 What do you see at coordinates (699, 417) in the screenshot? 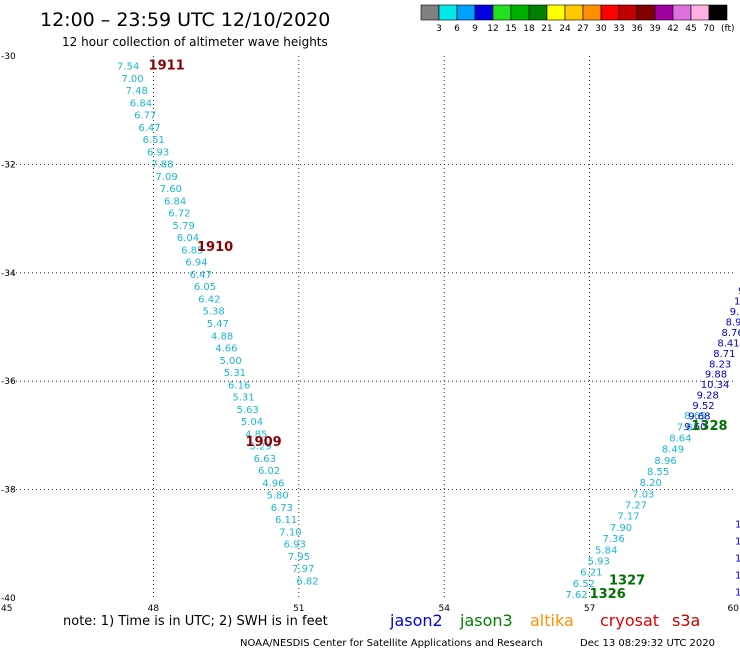
I see `wave-height-value: 9.68` at bounding box center [699, 417].